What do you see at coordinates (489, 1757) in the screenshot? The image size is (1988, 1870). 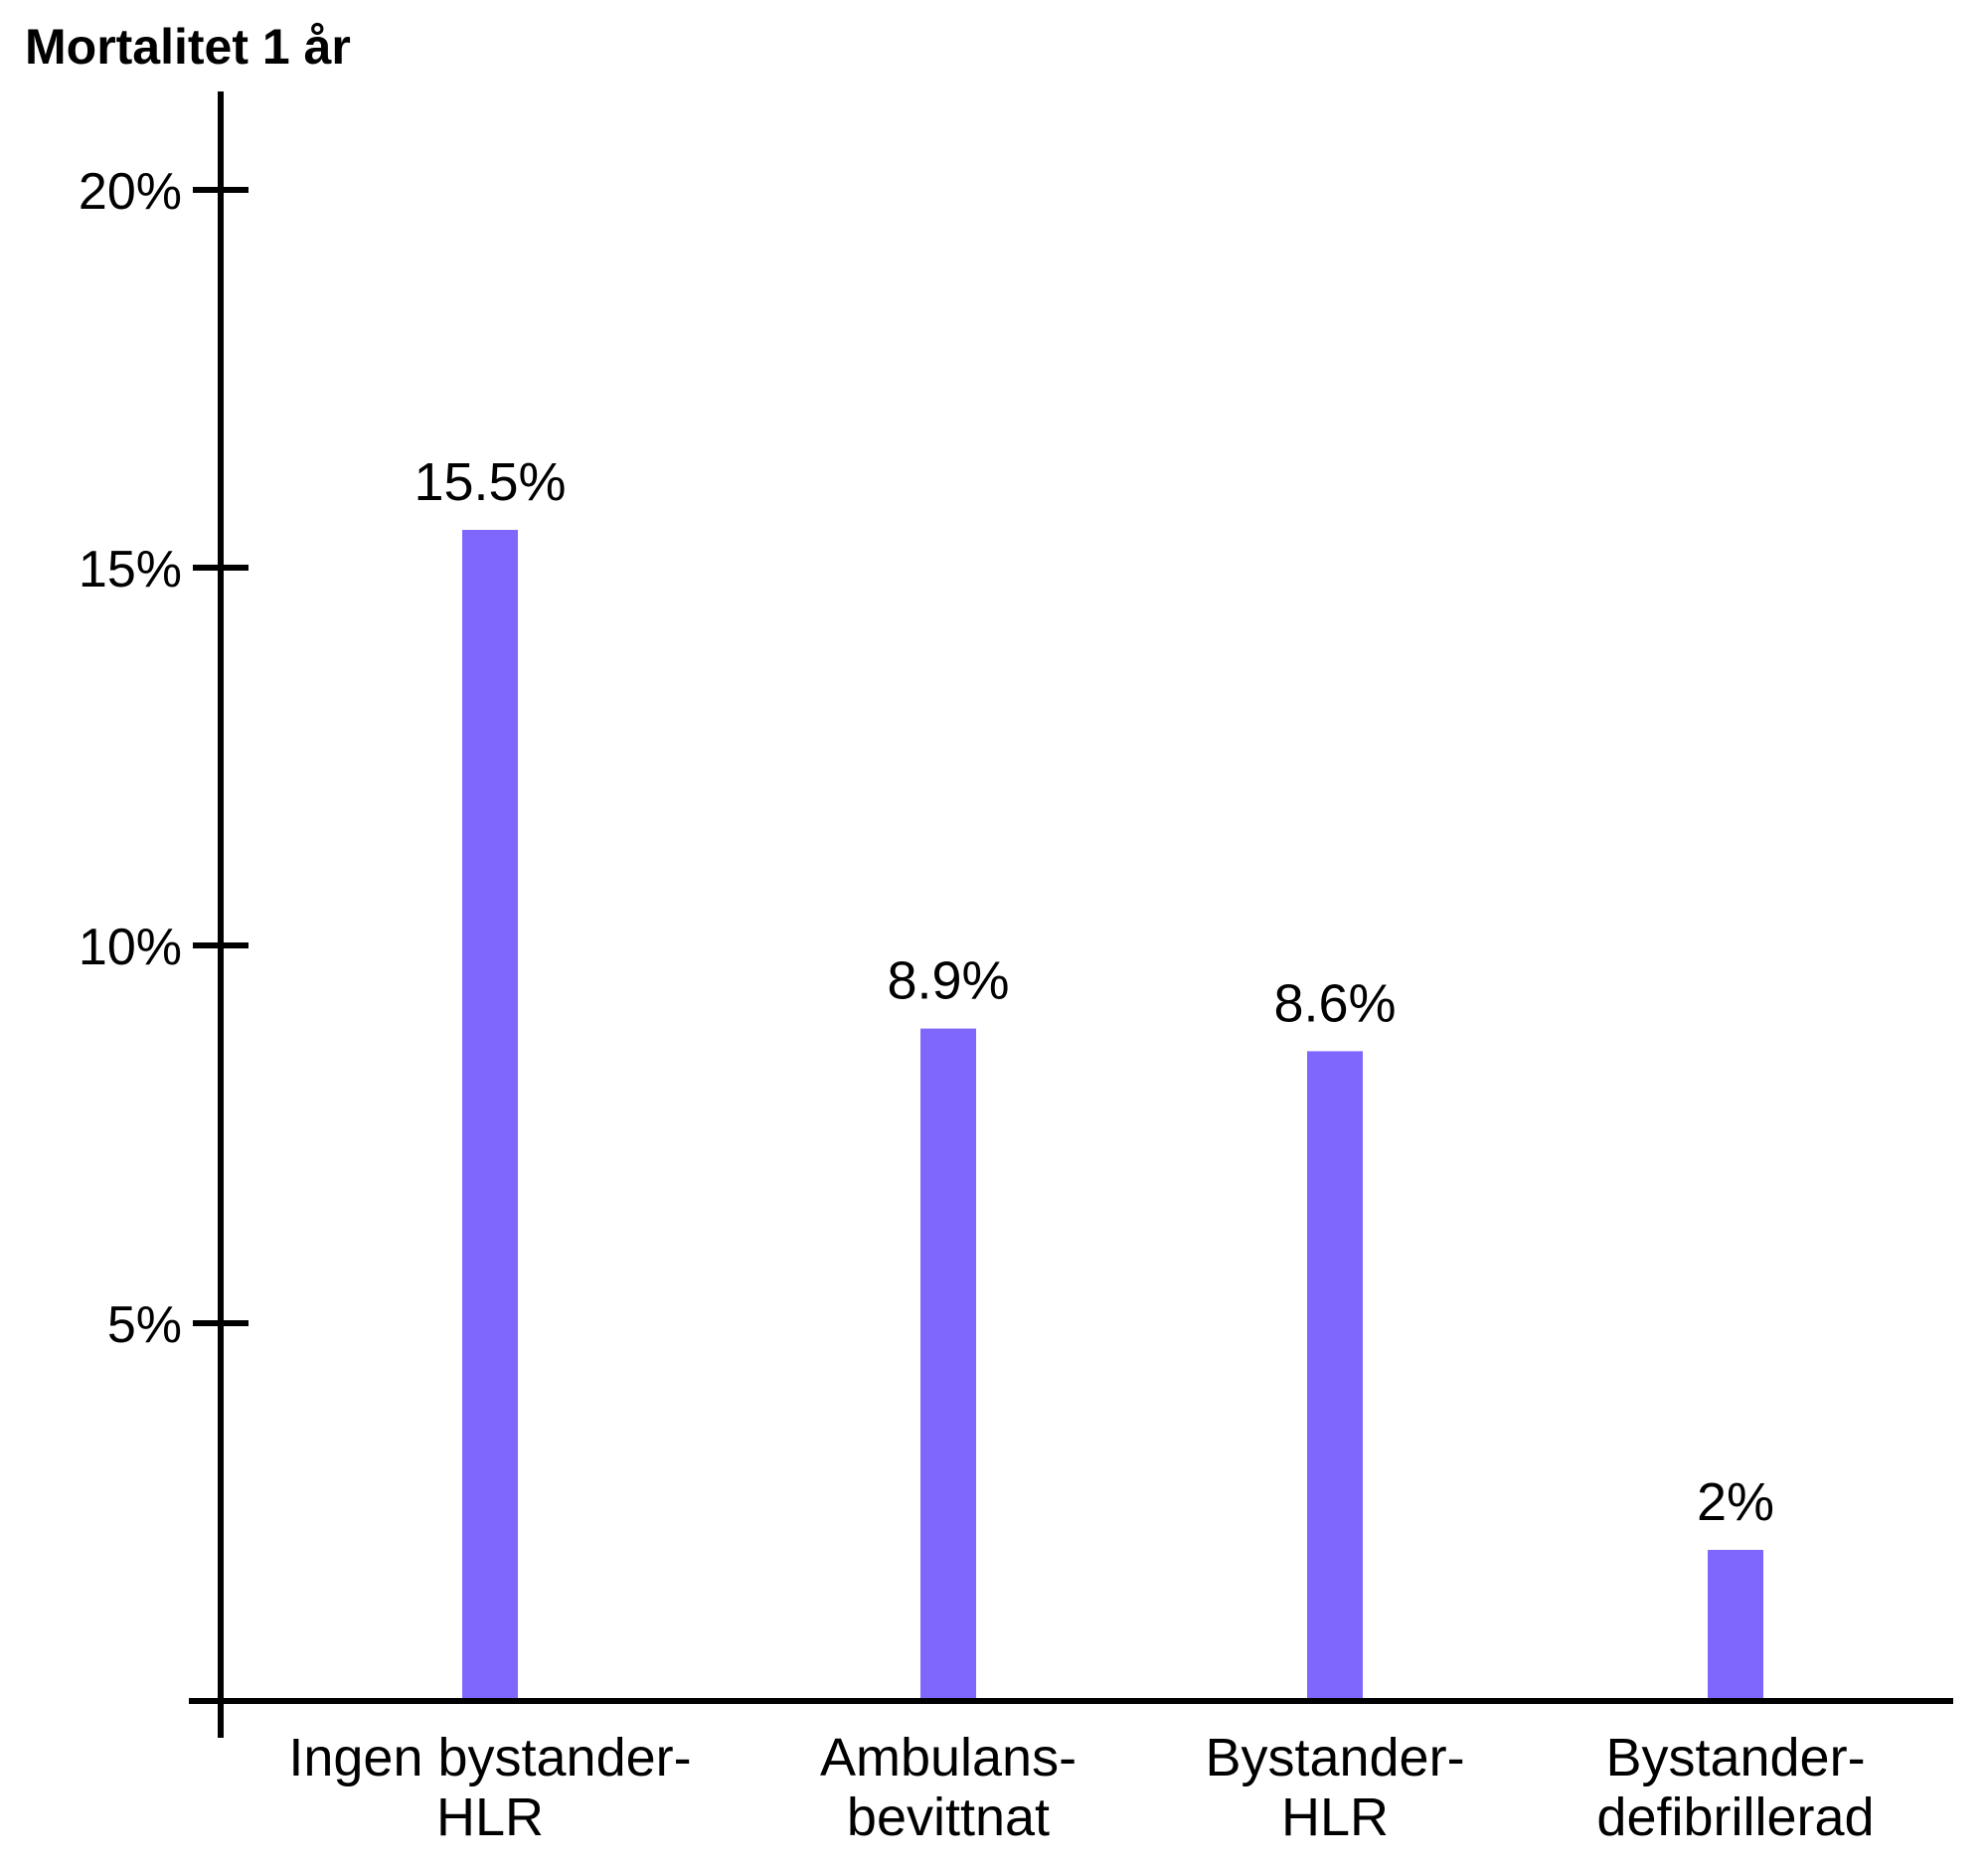 I see `category-label-line: Ingen bystander-` at bounding box center [489, 1757].